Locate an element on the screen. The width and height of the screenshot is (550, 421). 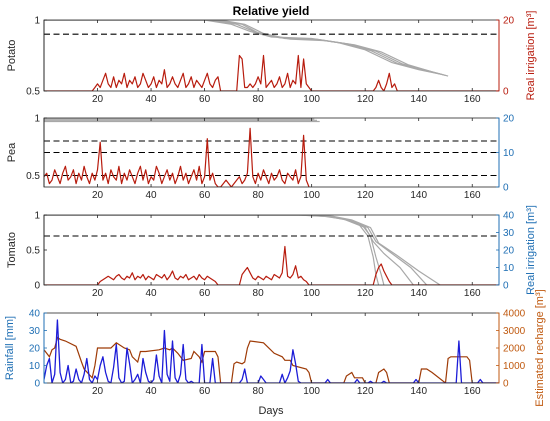
y-tick-label-rain-0: 0 is located at coordinates (37, 384).